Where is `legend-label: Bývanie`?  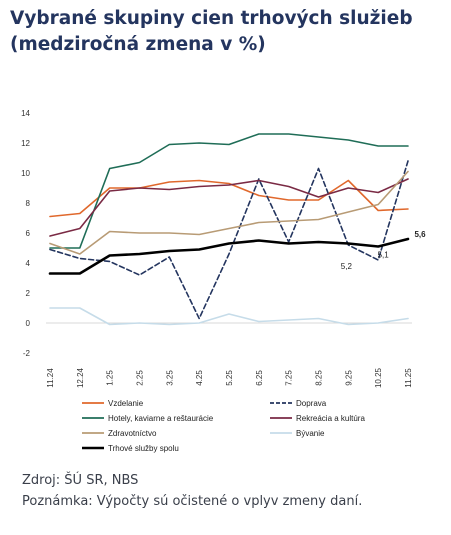
legend-label: Bývanie is located at coordinates (310, 433).